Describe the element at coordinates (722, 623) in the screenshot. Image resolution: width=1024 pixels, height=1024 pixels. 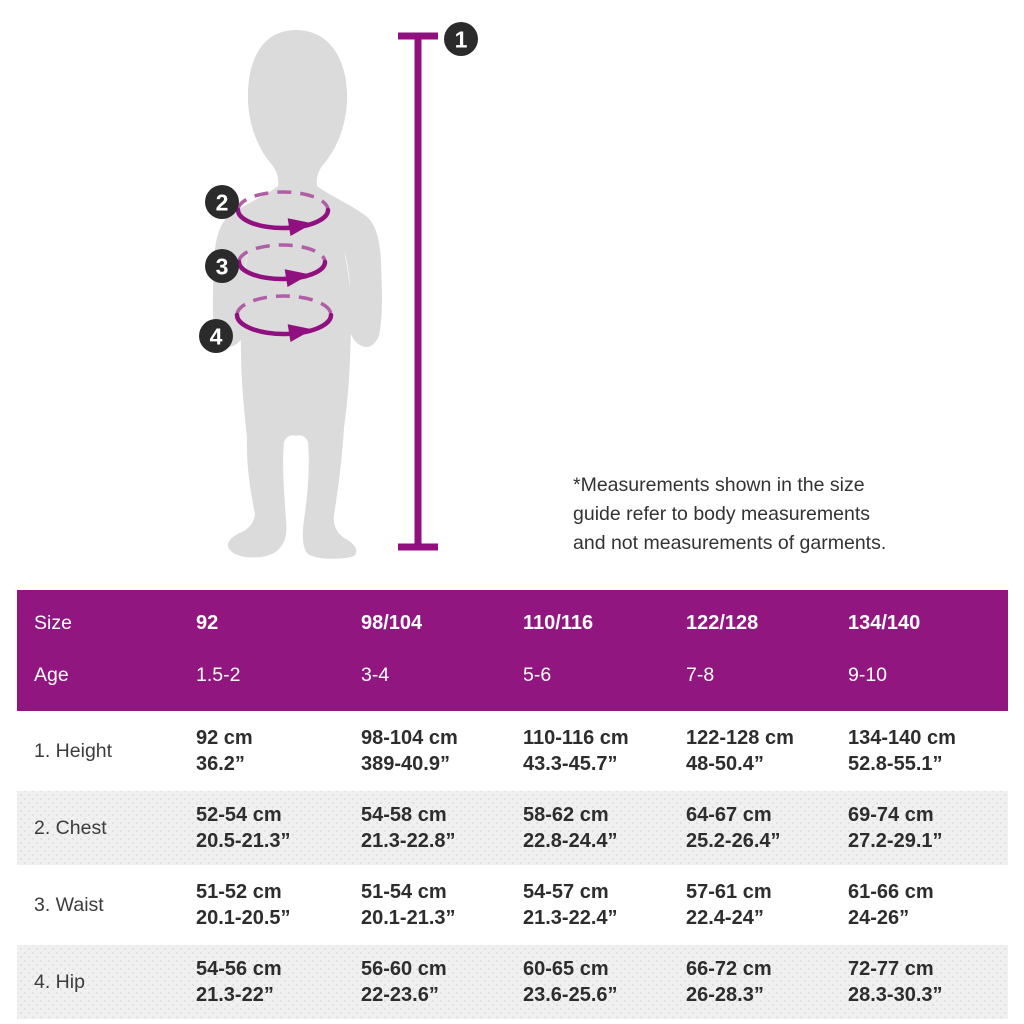
I see `header-size-value: 122/128` at that location.